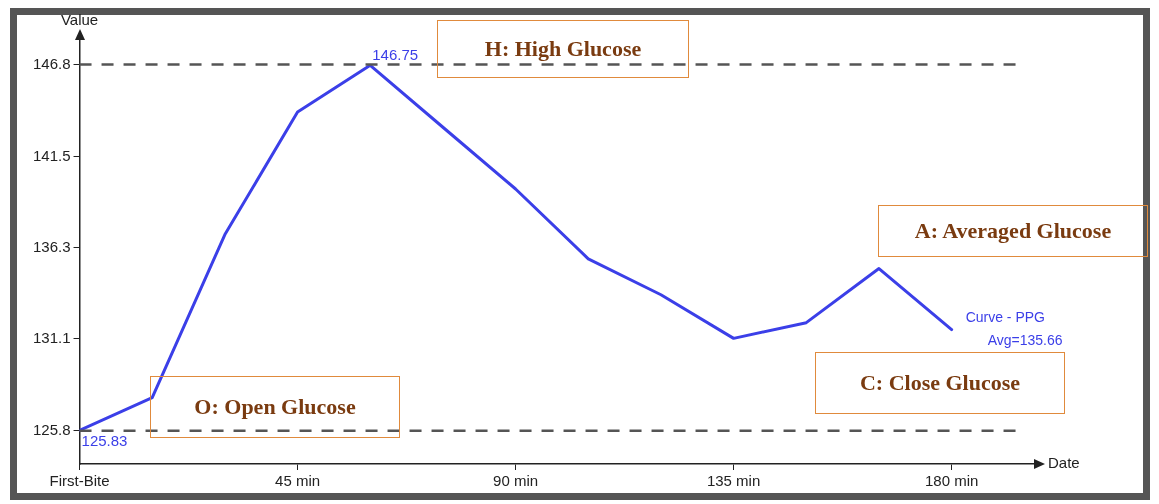 Image resolution: width=1159 pixels, height=504 pixels. What do you see at coordinates (1064, 463) in the screenshot?
I see `x-axis-title: Date` at bounding box center [1064, 463].